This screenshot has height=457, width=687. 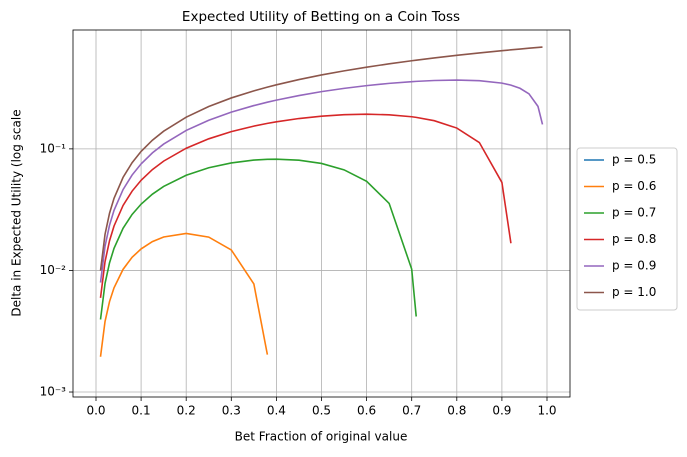 I want to click on y-tick-label: 10⁻², so click(x=53, y=270).